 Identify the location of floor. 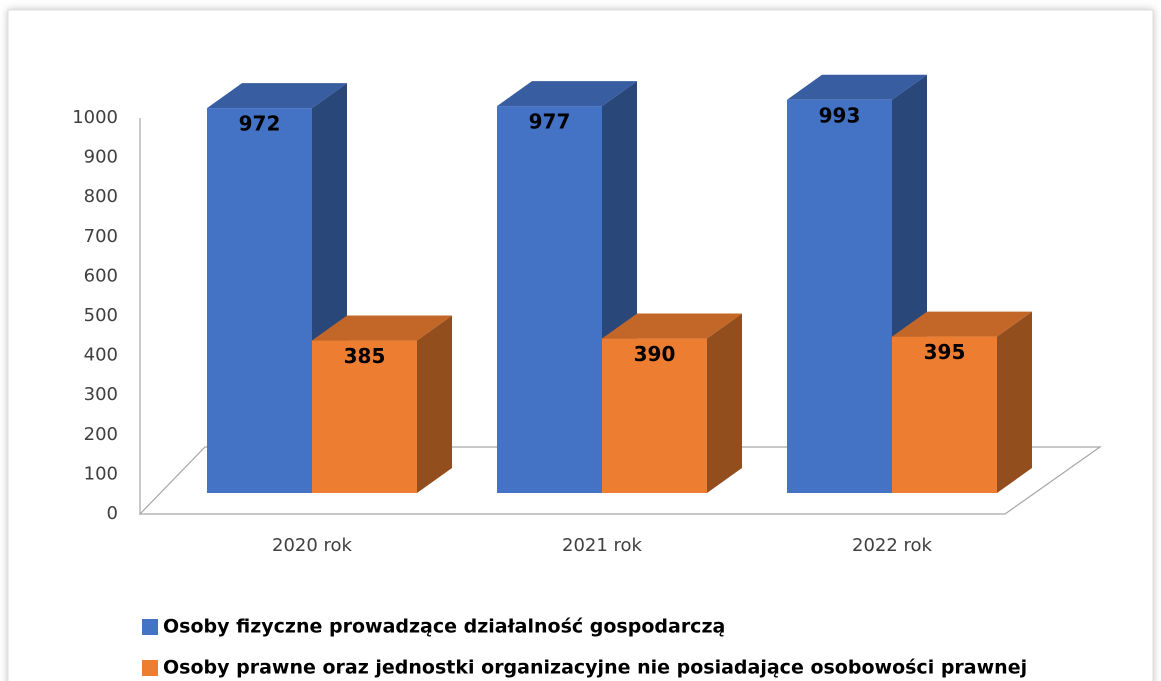
(620, 480).